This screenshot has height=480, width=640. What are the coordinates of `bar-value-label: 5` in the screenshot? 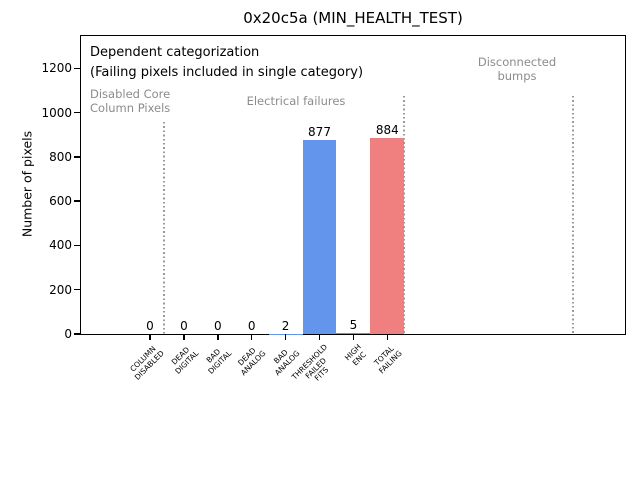 It's located at (353, 324).